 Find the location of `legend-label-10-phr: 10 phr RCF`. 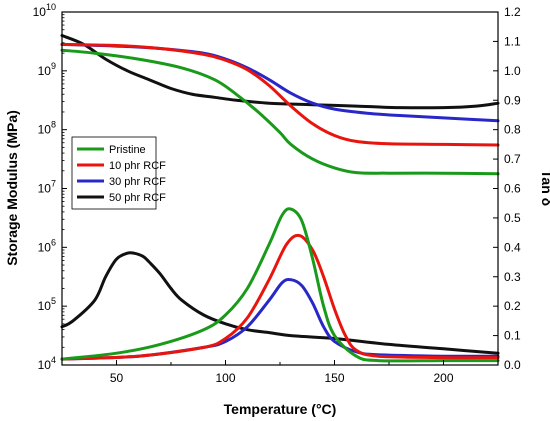

legend-label-10-phr: 10 phr RCF is located at coordinates (137, 166).